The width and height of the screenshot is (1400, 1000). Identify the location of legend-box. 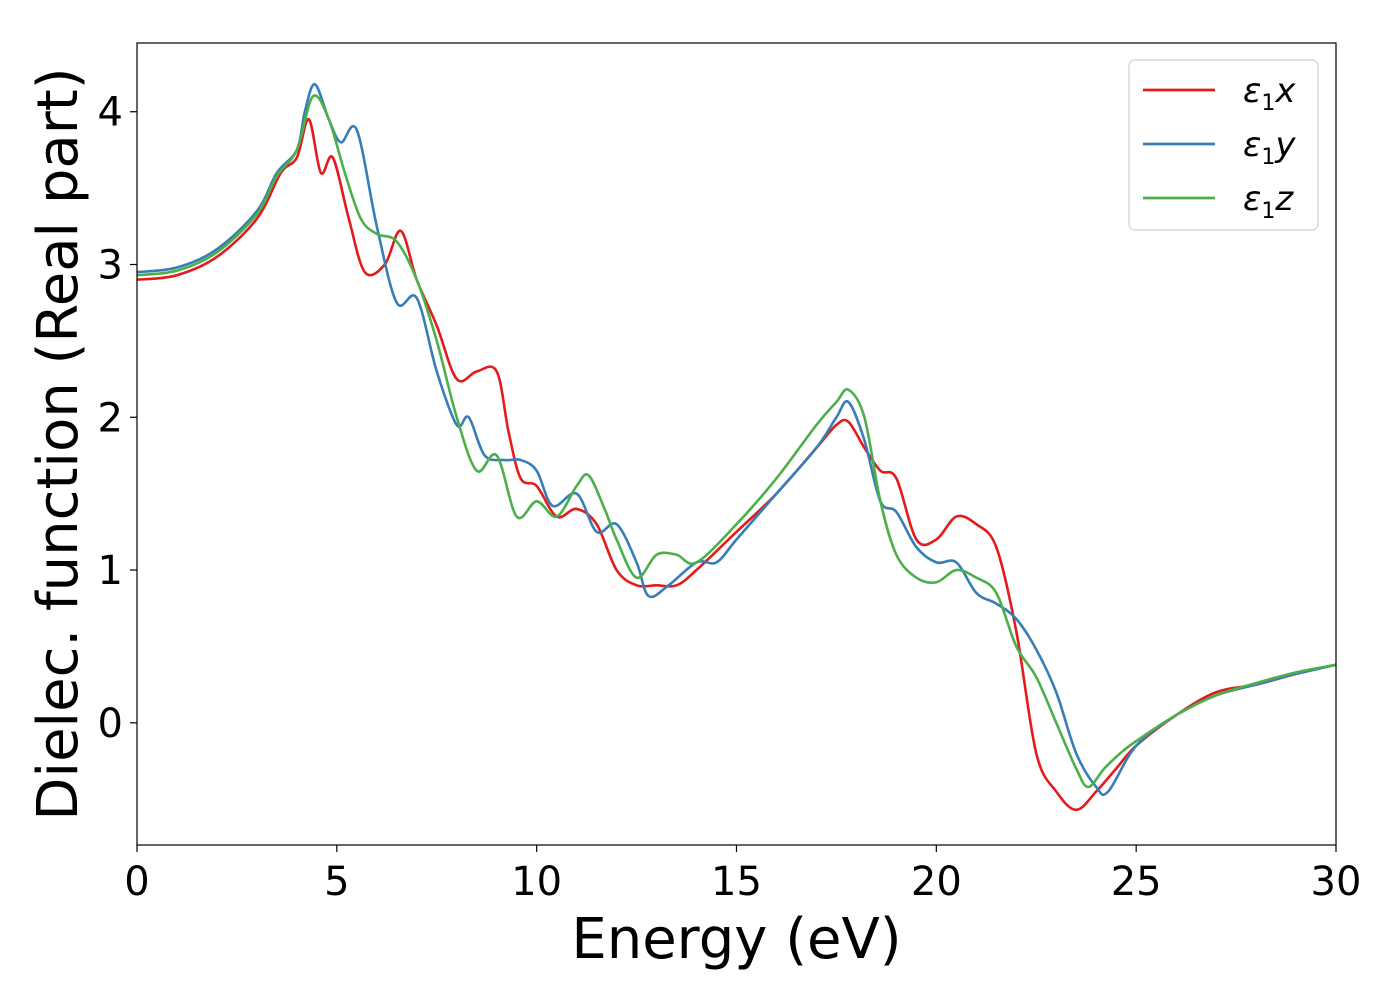
(1223, 145).